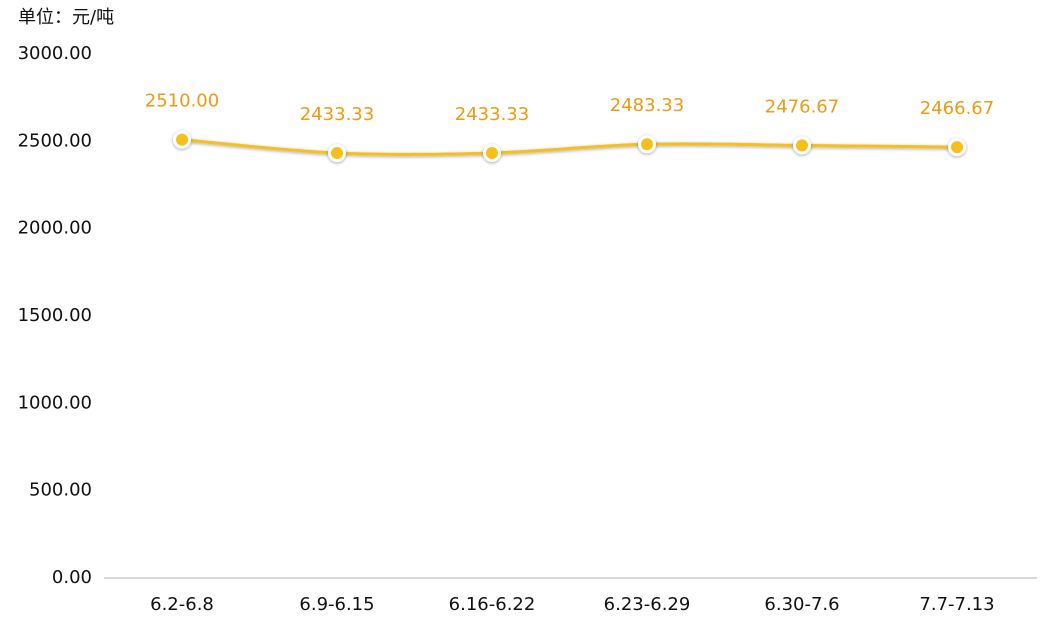 The height and width of the screenshot is (624, 1047). I want to click on chart-title: 单位：元/吨, so click(66, 17).